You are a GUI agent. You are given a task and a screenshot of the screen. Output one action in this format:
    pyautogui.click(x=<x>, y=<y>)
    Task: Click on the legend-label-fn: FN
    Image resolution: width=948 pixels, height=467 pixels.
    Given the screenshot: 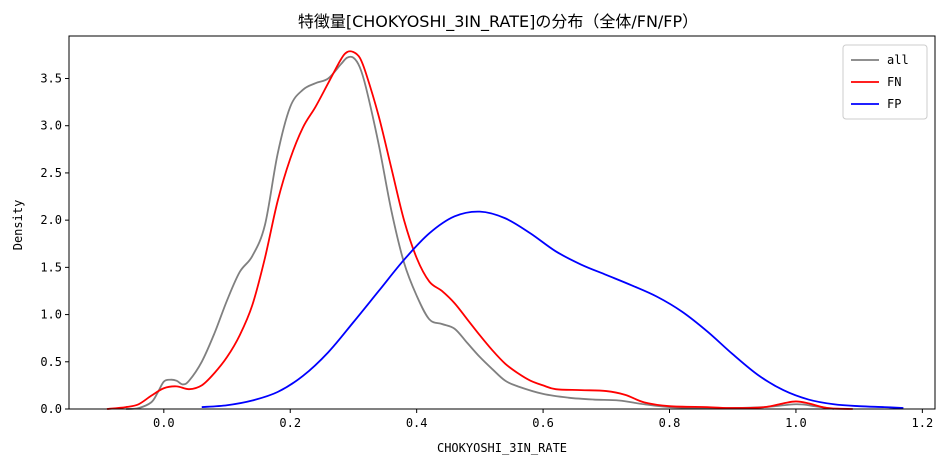 What is the action you would take?
    pyautogui.click(x=894, y=82)
    